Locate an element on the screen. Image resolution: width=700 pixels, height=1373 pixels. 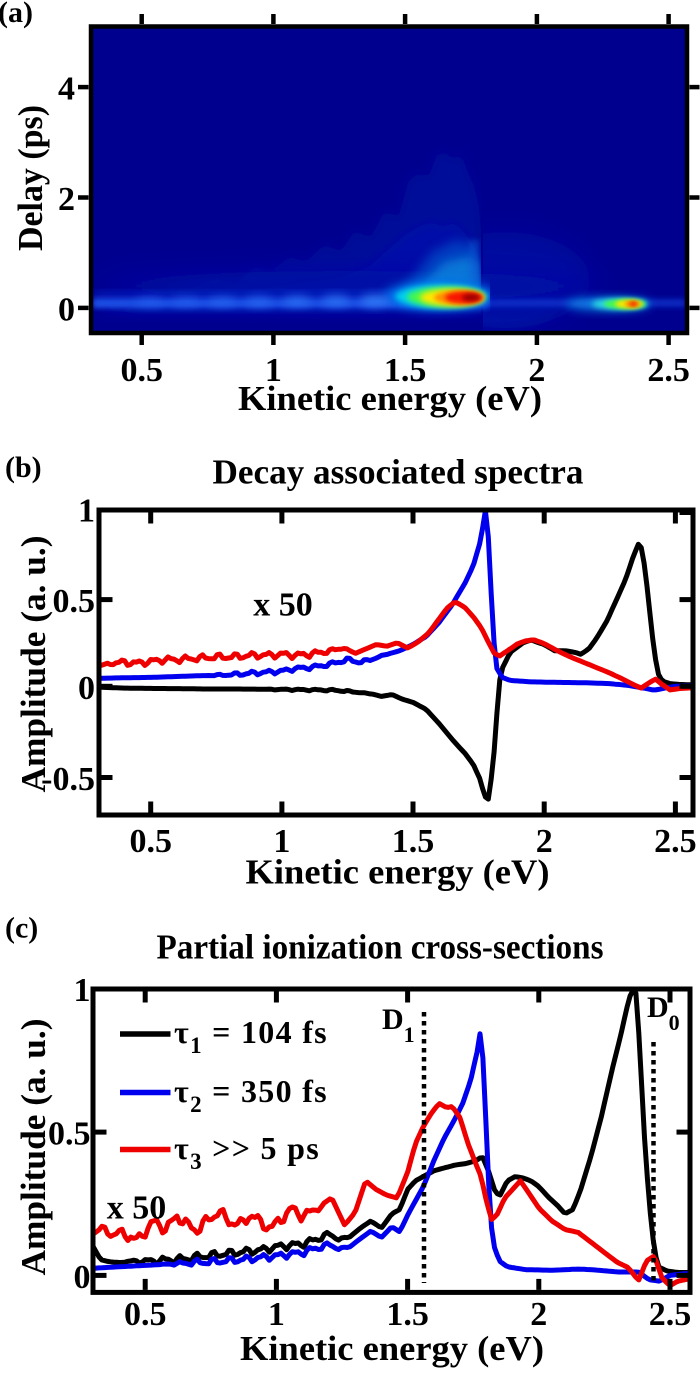
svg-text: D1 is located at coordinates (398, 1025).